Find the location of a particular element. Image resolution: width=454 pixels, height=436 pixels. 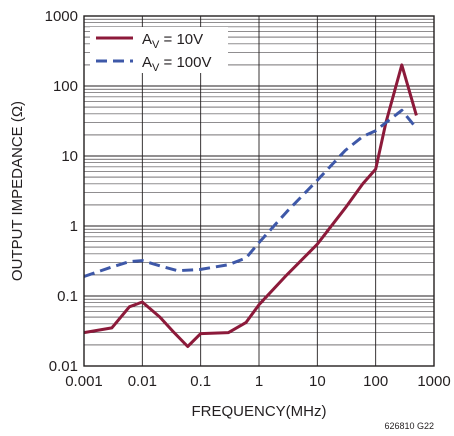

y-tick-label: 0.1 is located at coordinates (67, 296).